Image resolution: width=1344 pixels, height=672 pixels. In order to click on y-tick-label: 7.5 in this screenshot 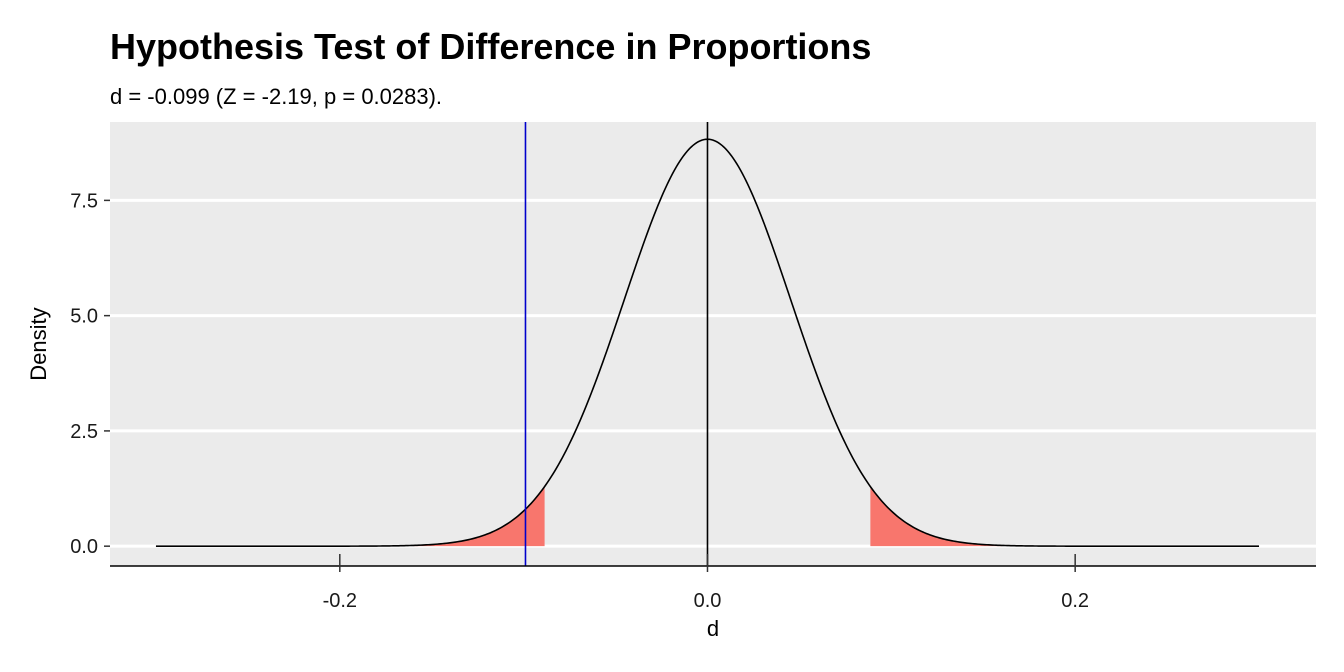, I will do `click(84, 201)`.